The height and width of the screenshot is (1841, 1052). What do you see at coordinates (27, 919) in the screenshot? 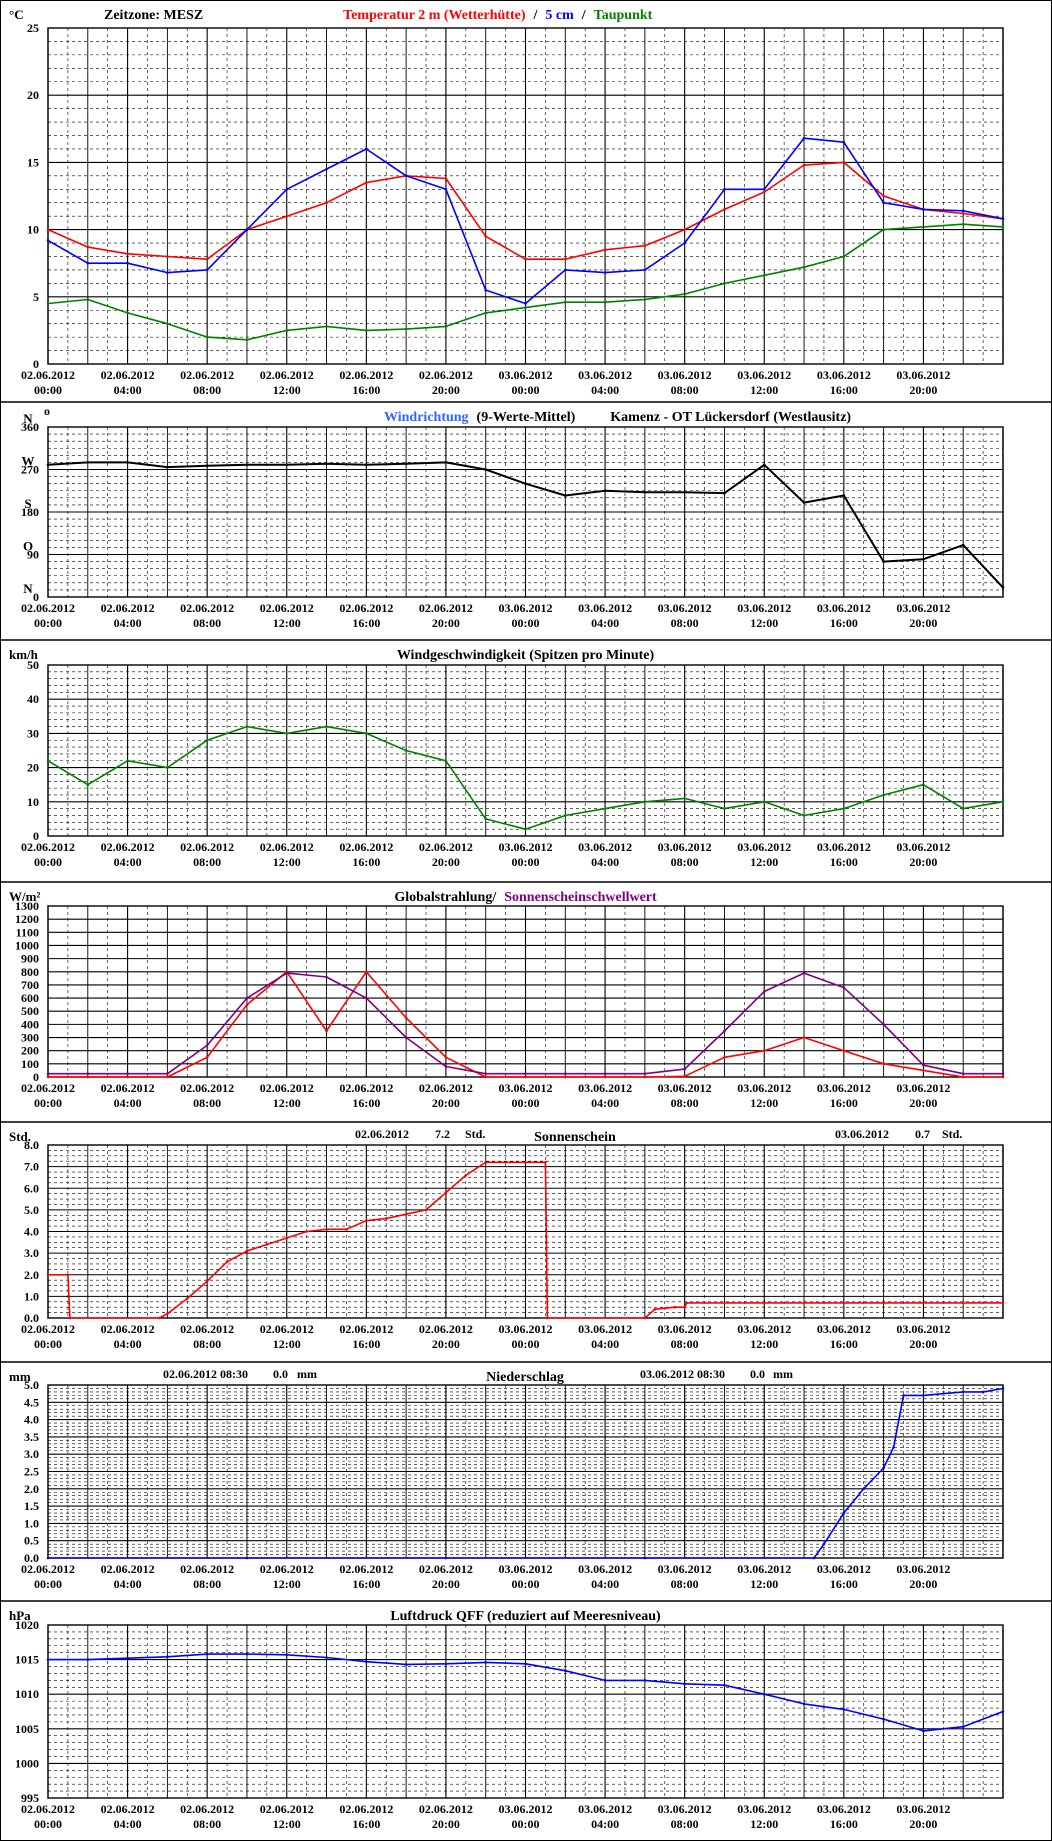
I see `y-tick-label: 1200` at bounding box center [27, 919].